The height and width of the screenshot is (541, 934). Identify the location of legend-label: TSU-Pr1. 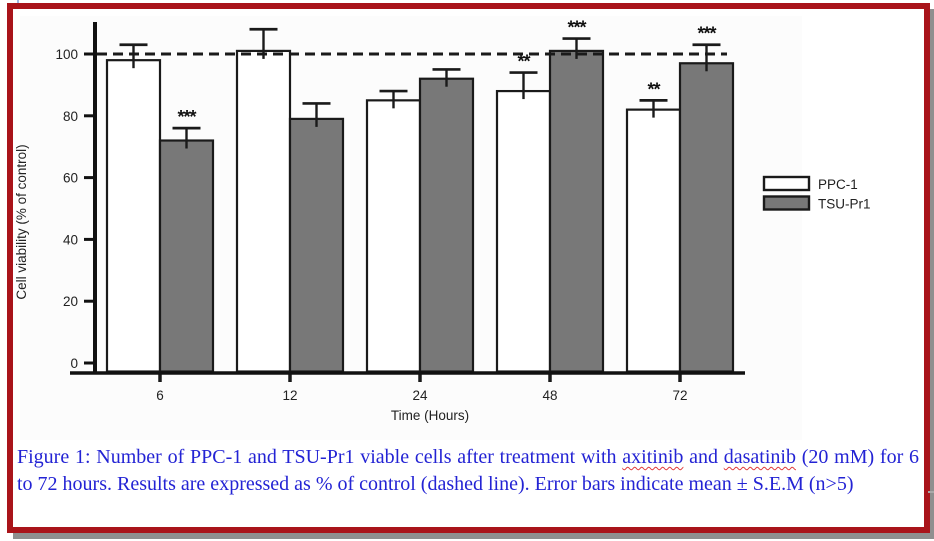
(844, 204).